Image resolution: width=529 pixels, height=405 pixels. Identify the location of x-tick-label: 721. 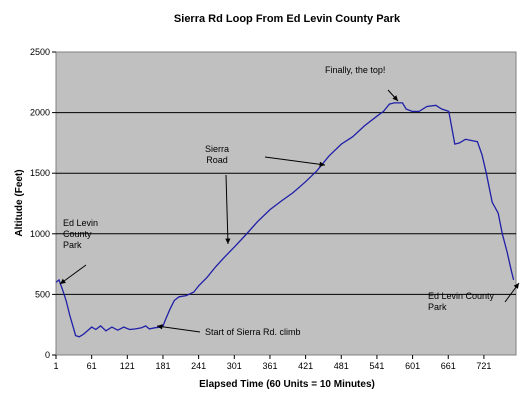
(483, 366).